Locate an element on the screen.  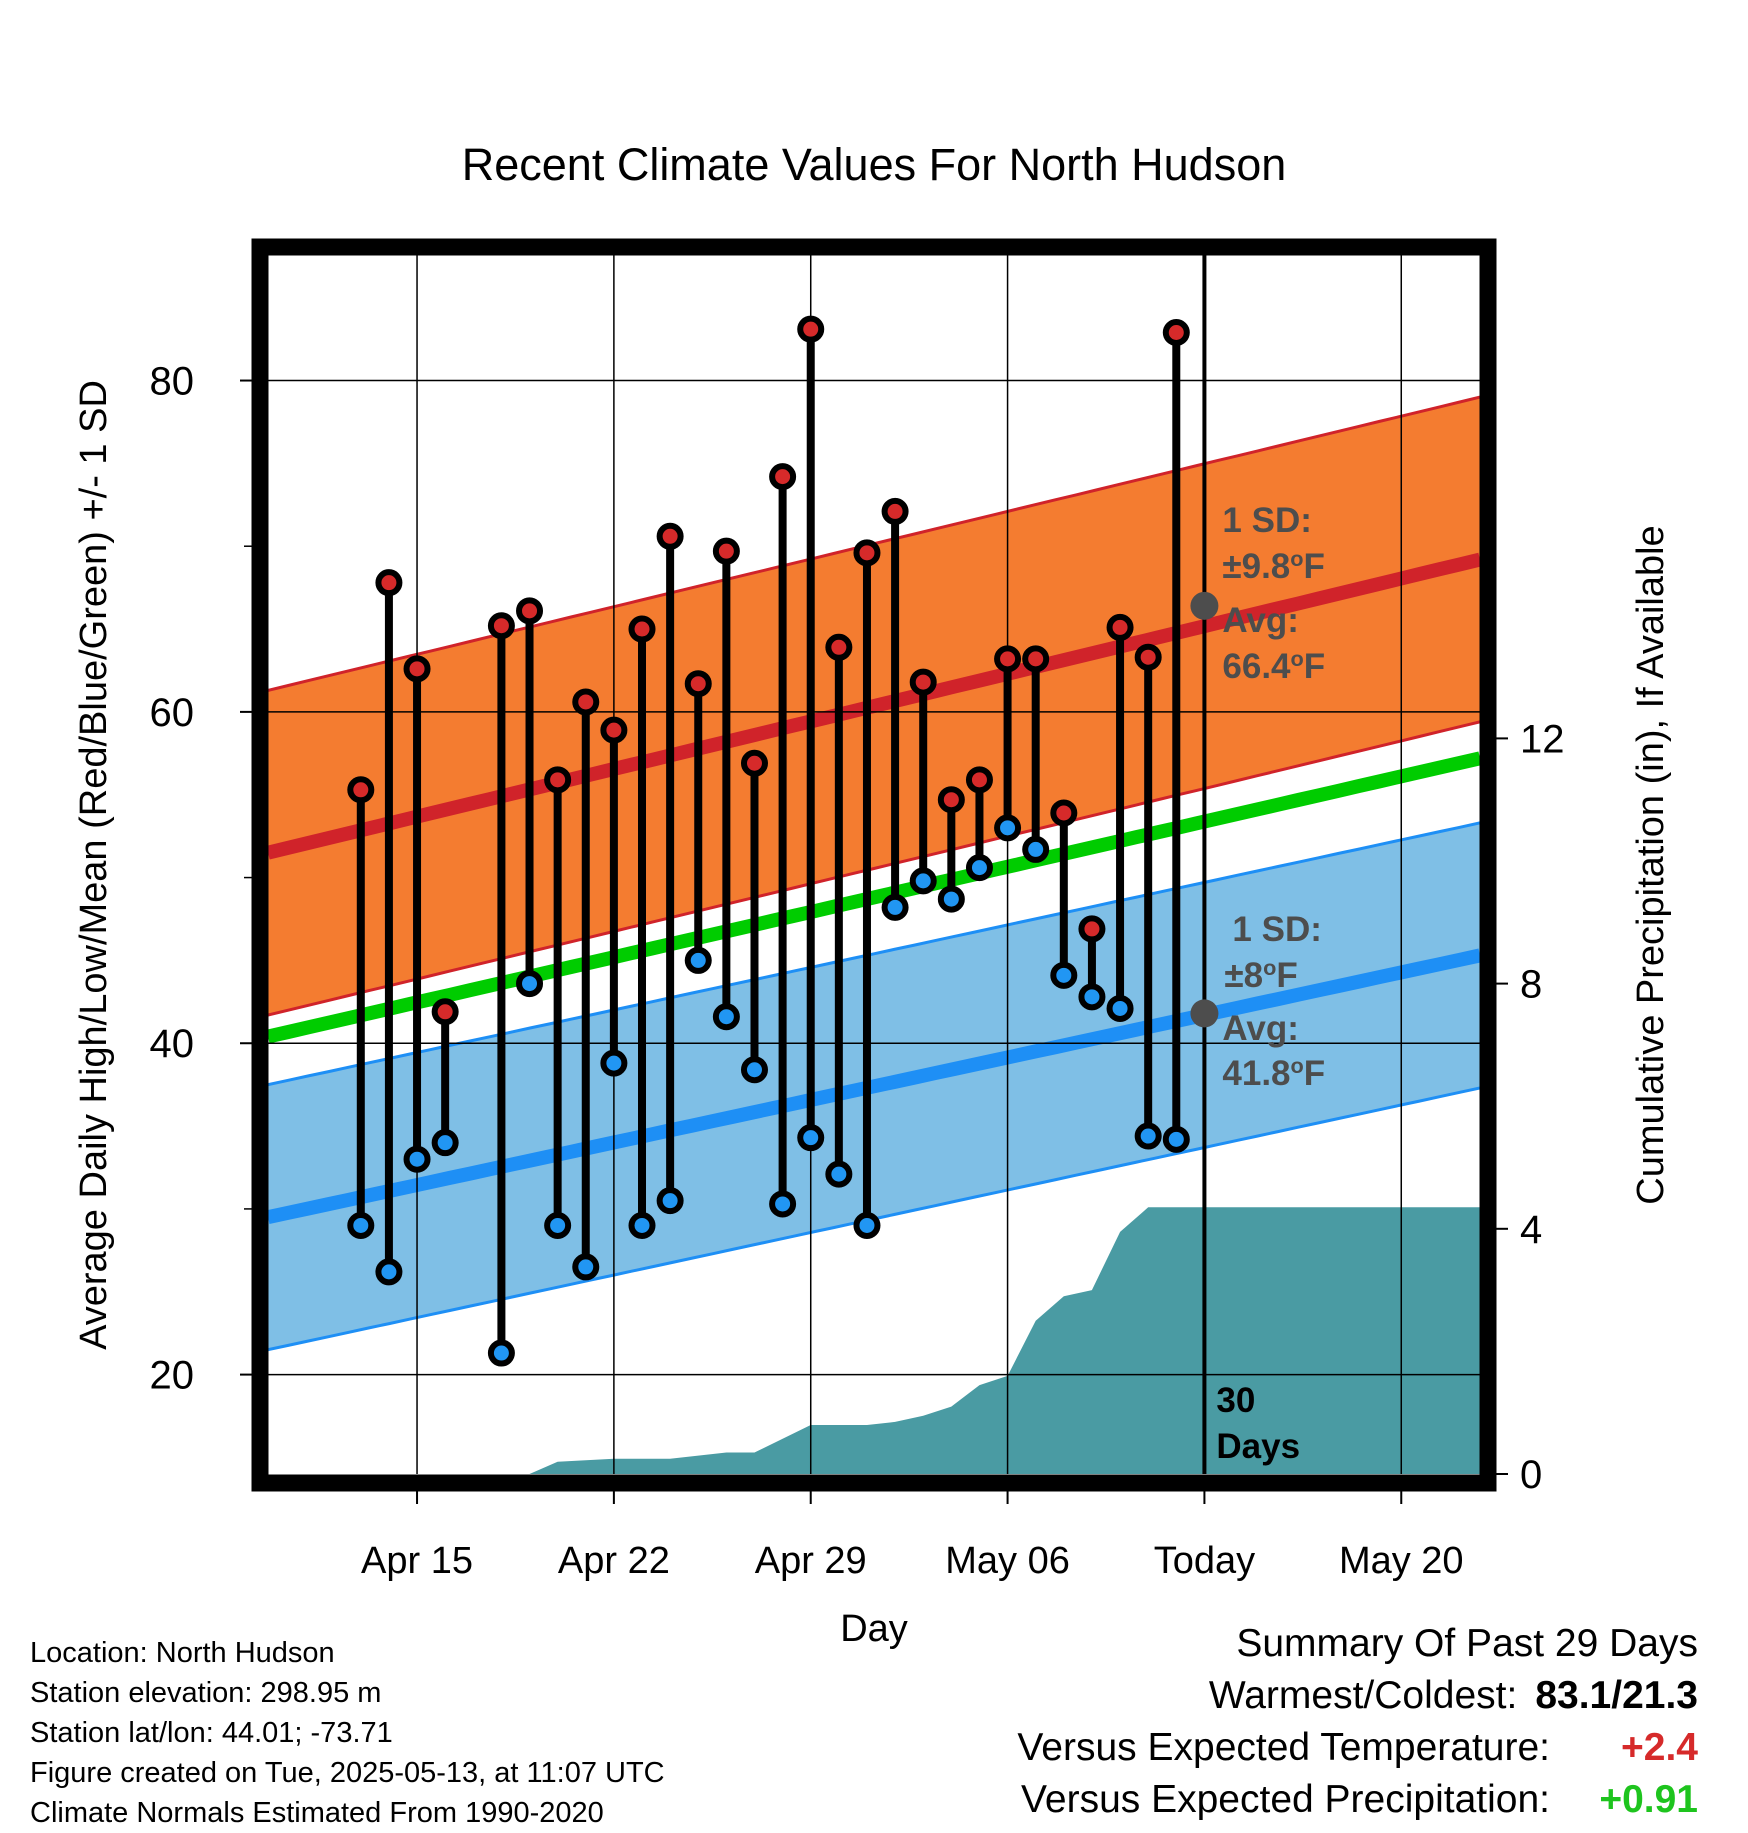
warm-cold-value: 83.1/21.3 is located at coordinates (1616, 1695).